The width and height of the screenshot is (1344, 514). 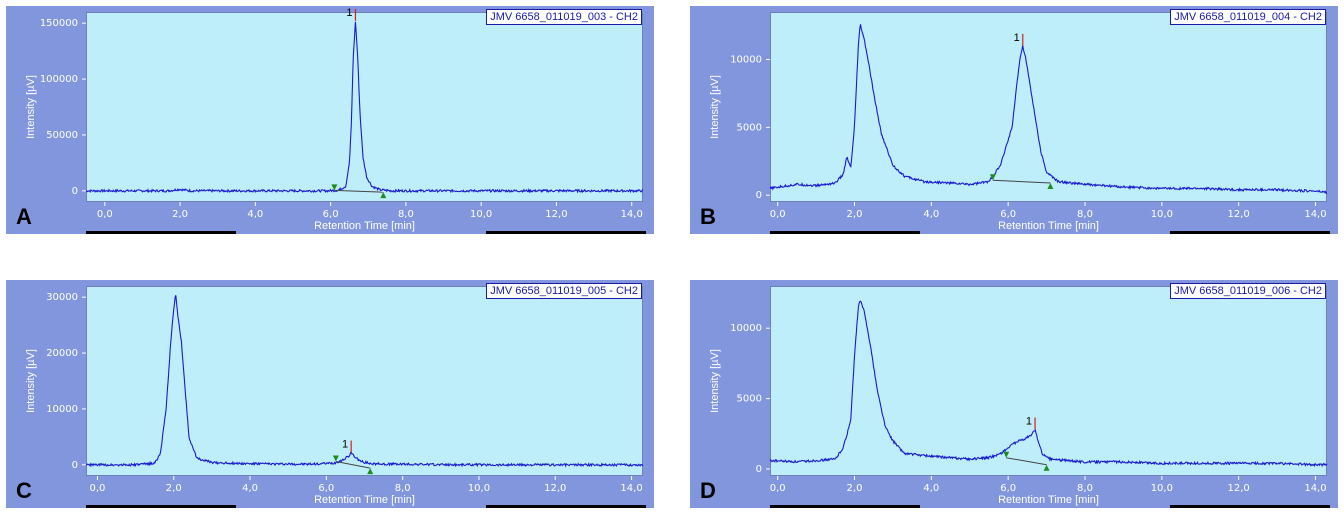 I want to click on legend-box: JMV 6658_011019_005 - CH2, so click(x=564, y=291).